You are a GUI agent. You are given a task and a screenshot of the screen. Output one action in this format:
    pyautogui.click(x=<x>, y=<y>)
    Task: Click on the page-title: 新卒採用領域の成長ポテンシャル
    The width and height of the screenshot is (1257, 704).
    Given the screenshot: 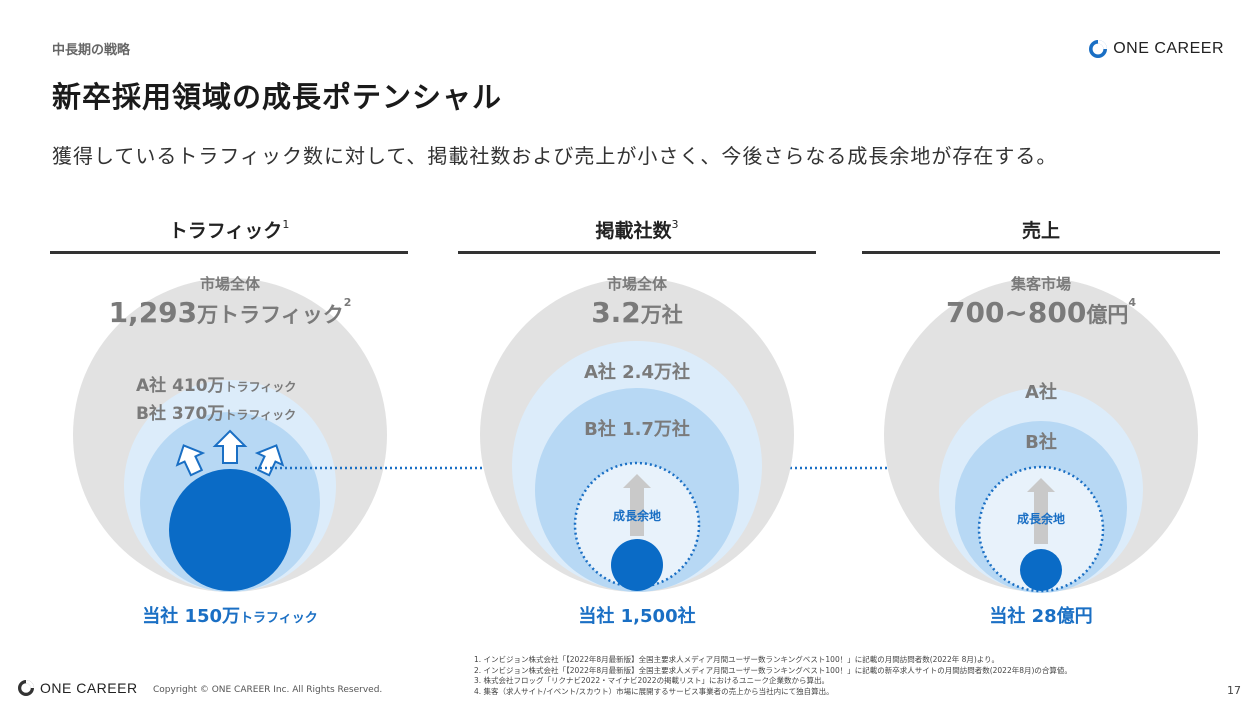 What is the action you would take?
    pyautogui.click(x=277, y=97)
    